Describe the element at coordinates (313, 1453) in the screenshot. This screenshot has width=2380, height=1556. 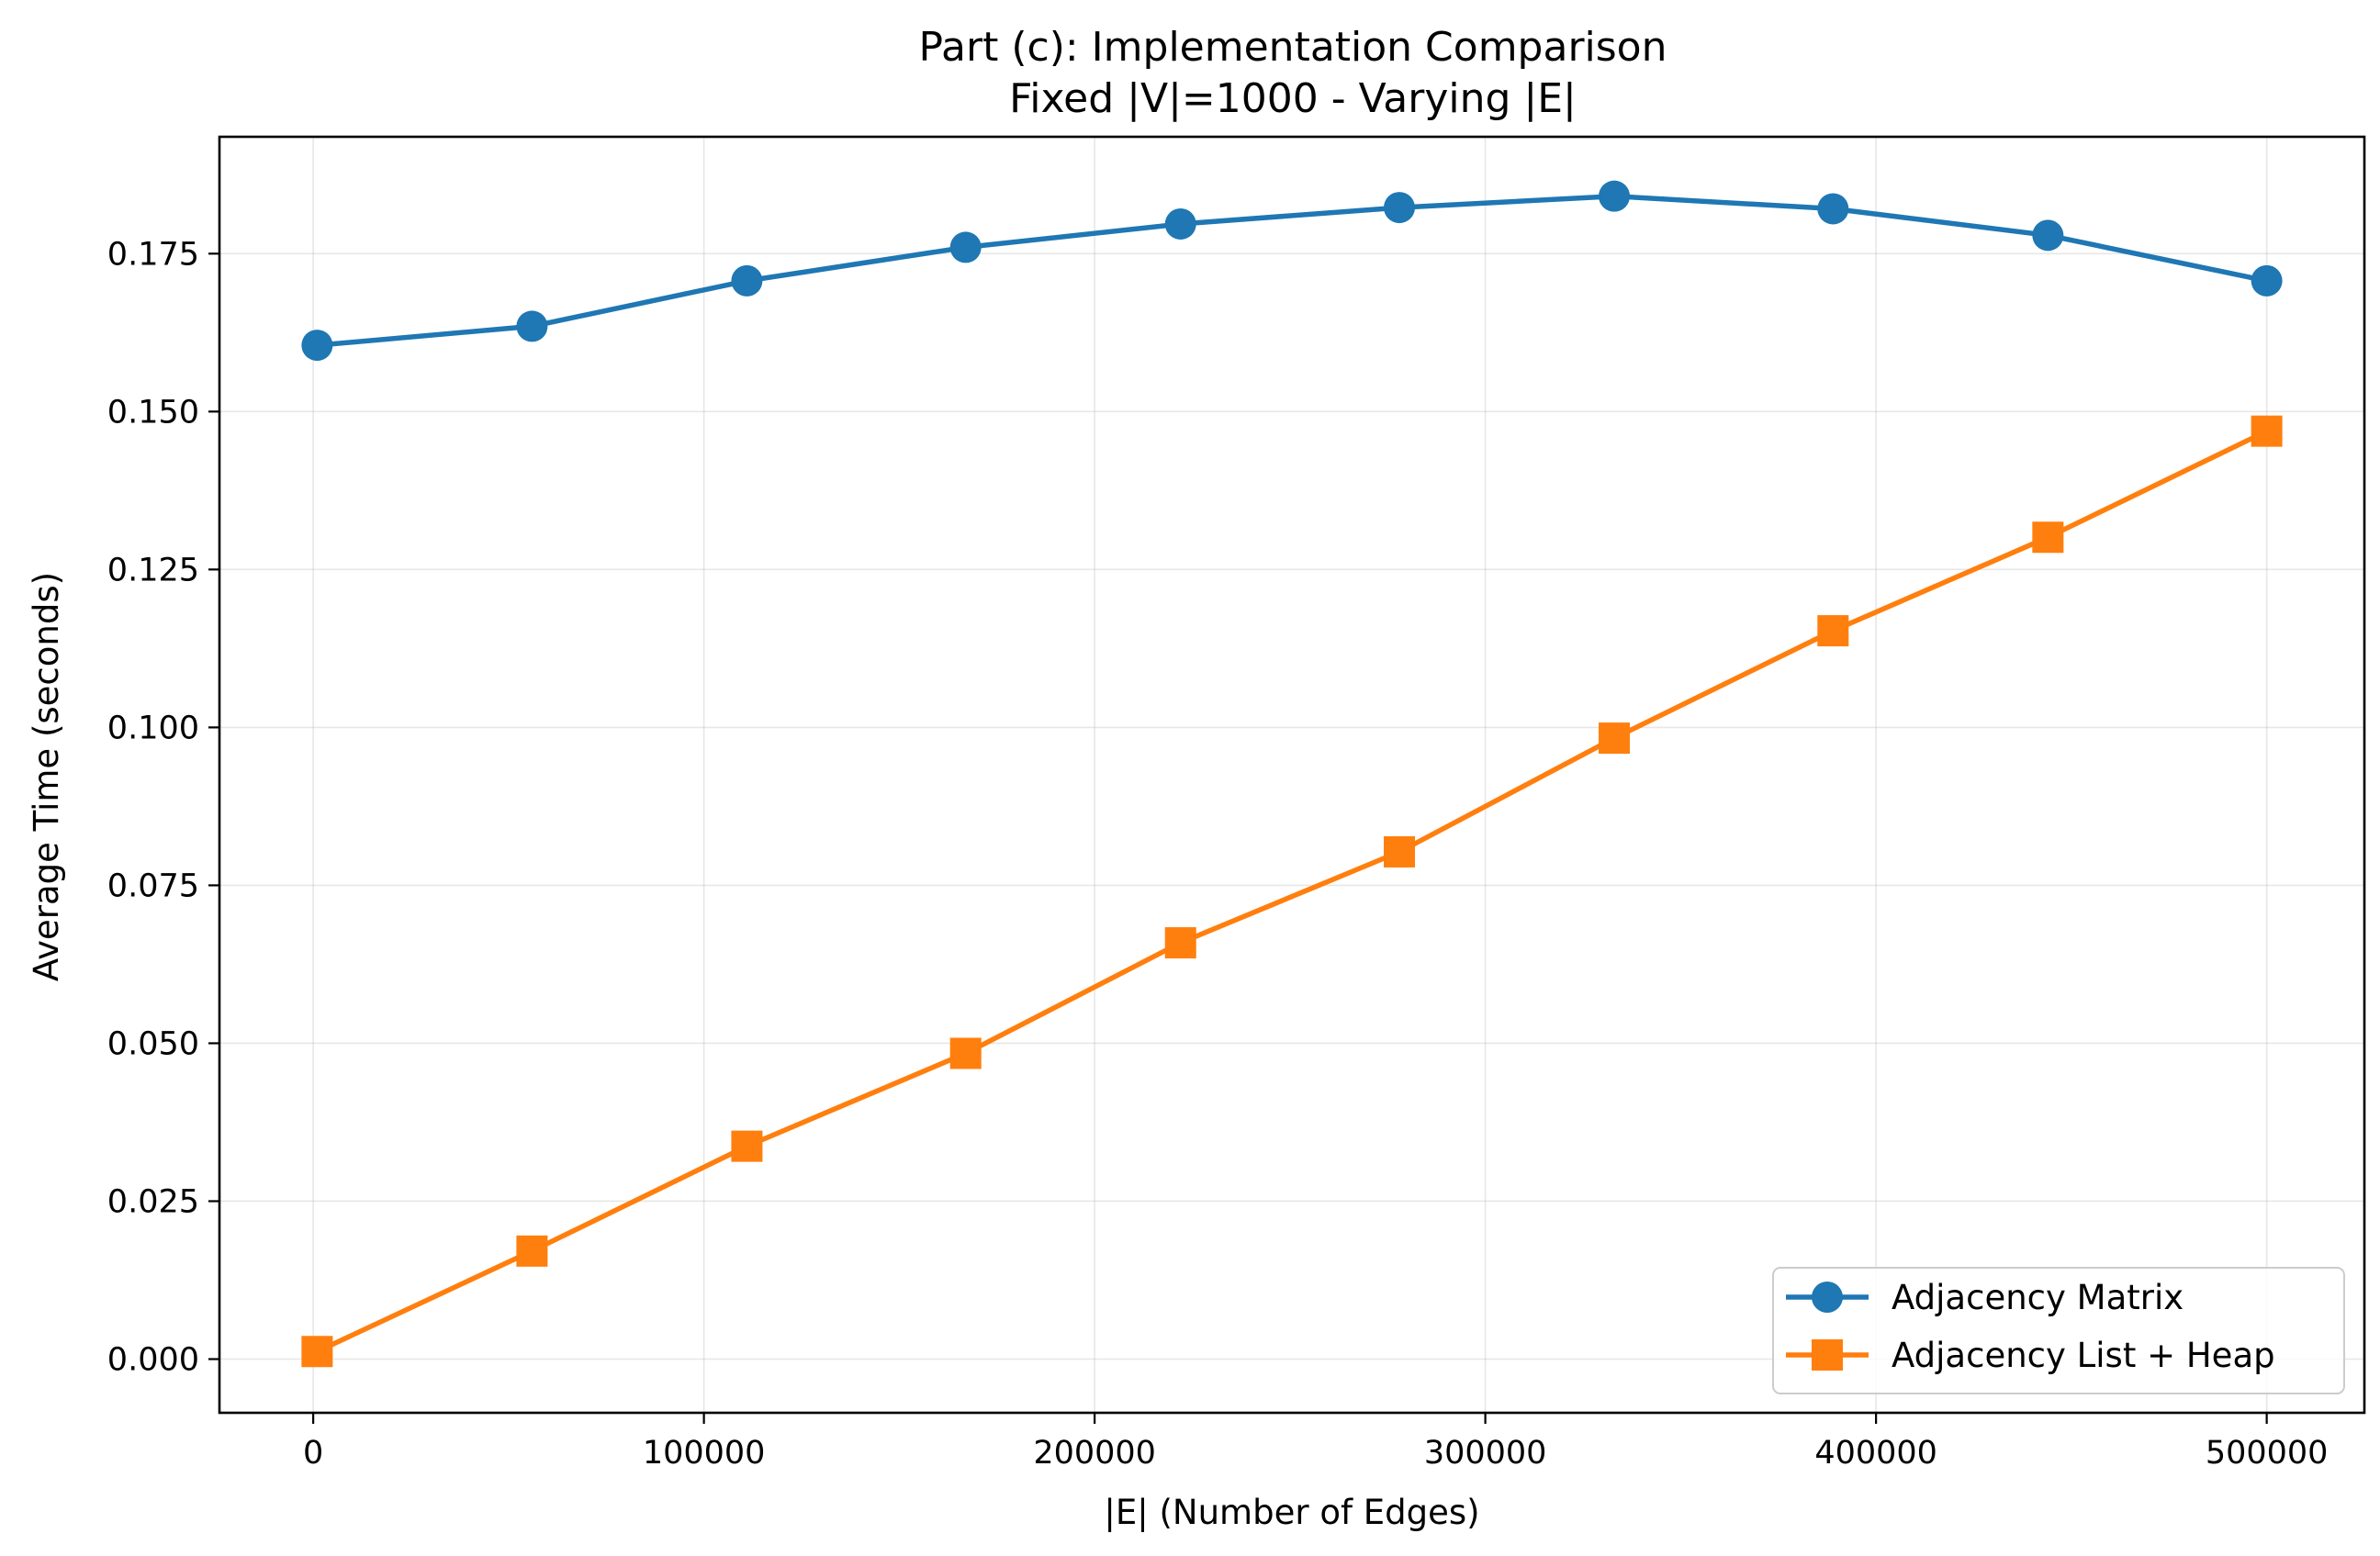
I see `x-tick-label: 0` at that location.